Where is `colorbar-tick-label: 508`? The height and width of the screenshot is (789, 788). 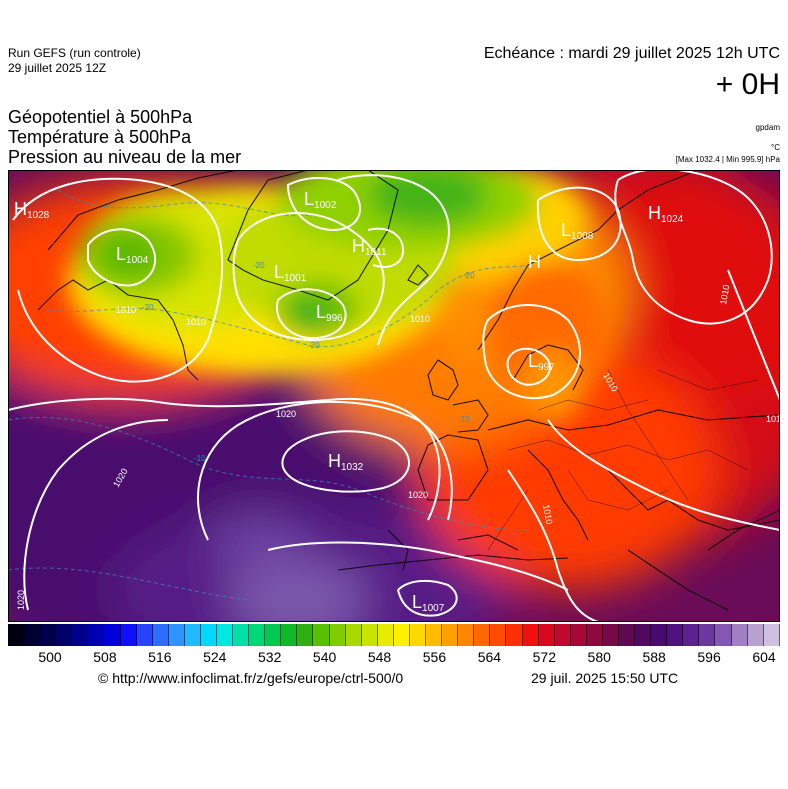
colorbar-tick-label: 508 is located at coordinates (105, 657).